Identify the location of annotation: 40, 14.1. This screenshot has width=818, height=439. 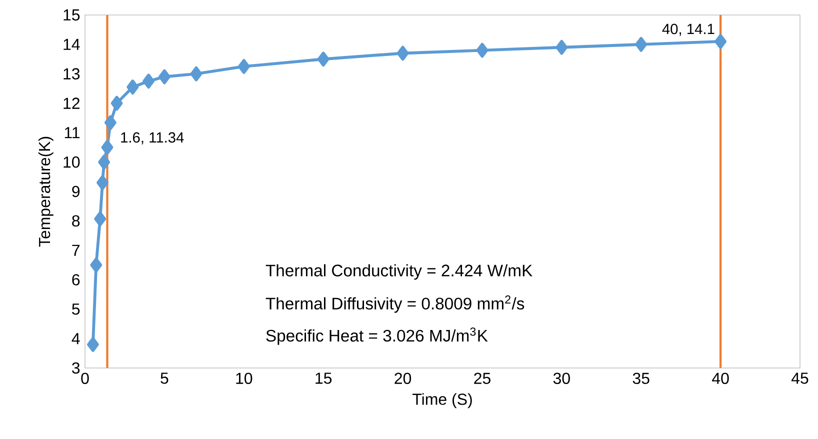
(688, 30).